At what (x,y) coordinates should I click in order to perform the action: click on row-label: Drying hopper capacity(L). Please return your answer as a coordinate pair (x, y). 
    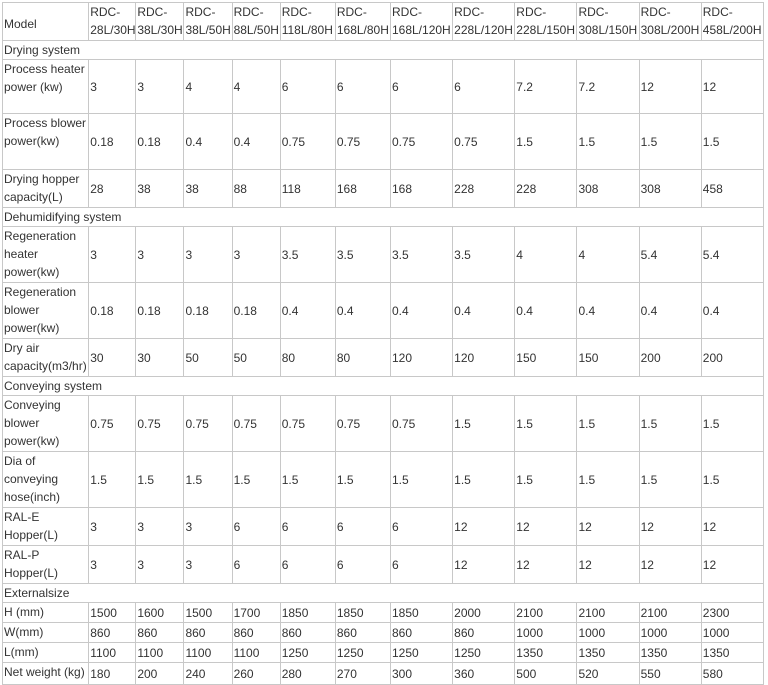
    Looking at the image, I should click on (45, 188).